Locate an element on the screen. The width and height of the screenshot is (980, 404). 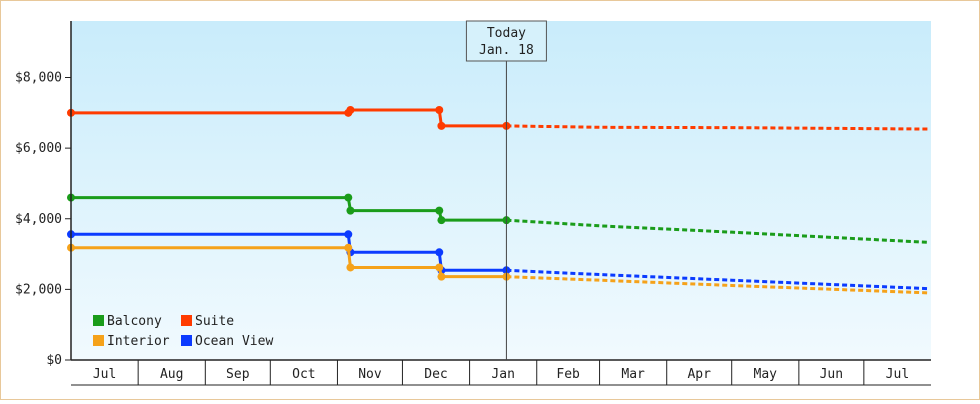
series-suite is located at coordinates (498, 118).